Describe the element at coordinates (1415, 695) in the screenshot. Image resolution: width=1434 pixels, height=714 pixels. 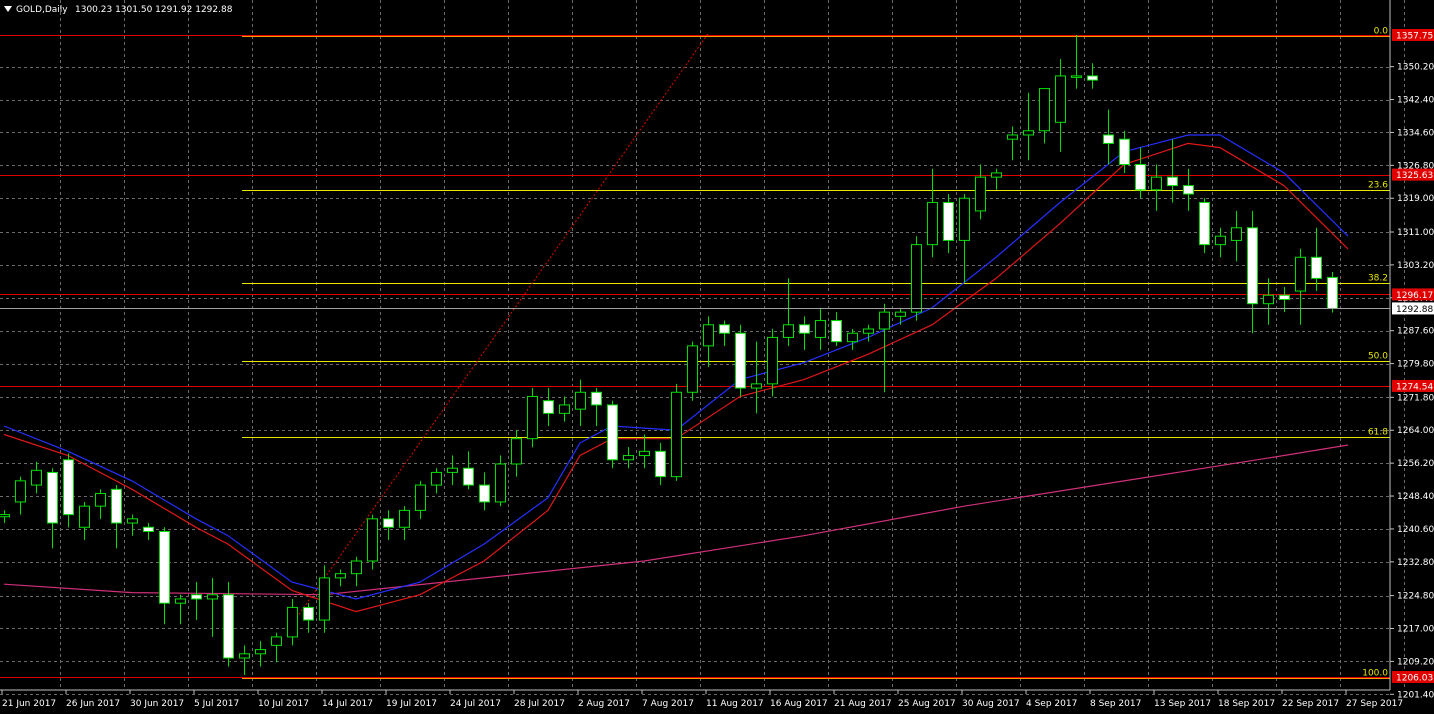
I see `price-tick-label: 1201.40` at that location.